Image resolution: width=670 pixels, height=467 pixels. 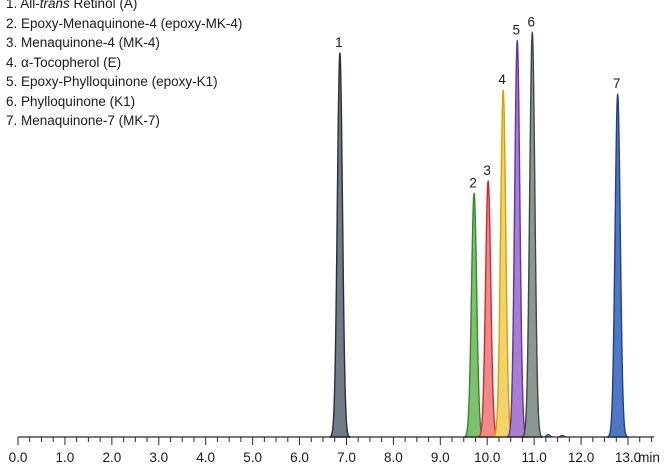 What do you see at coordinates (158, 457) in the screenshot?
I see `x-tick-label: 3.0` at bounding box center [158, 457].